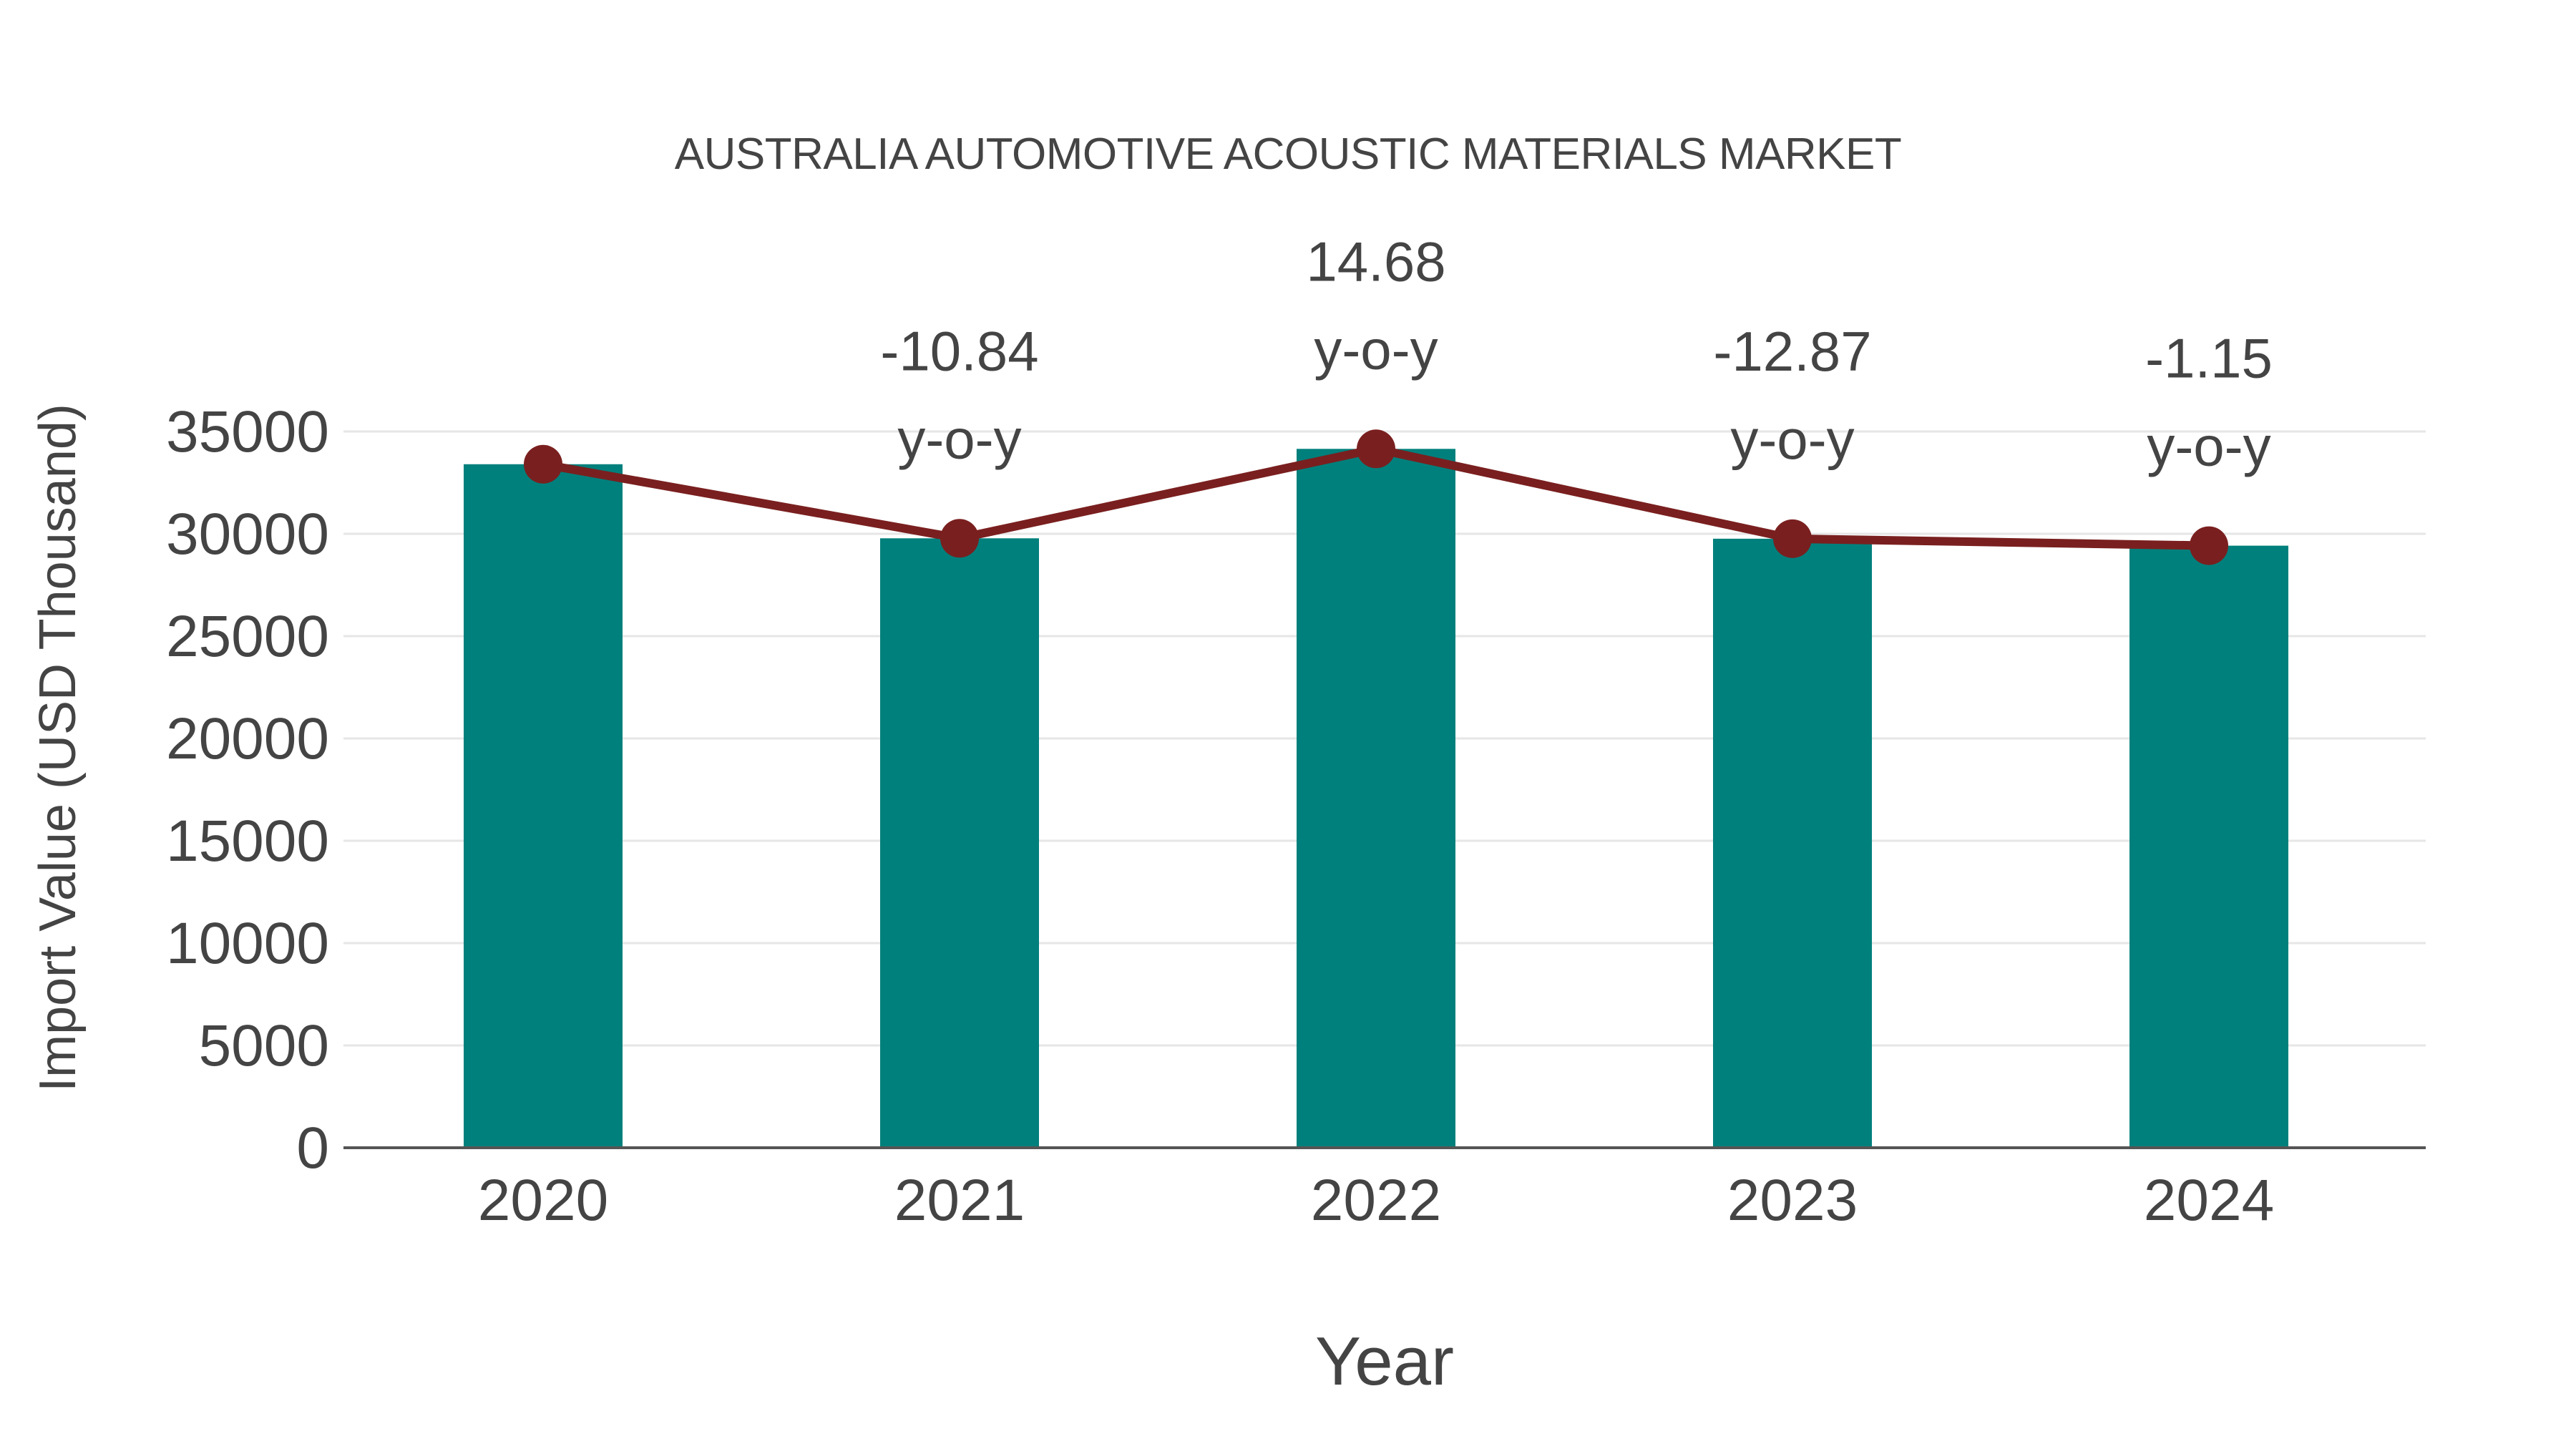 This screenshot has height=1449, width=2576. I want to click on x-tick-label: 2020, so click(543, 1200).